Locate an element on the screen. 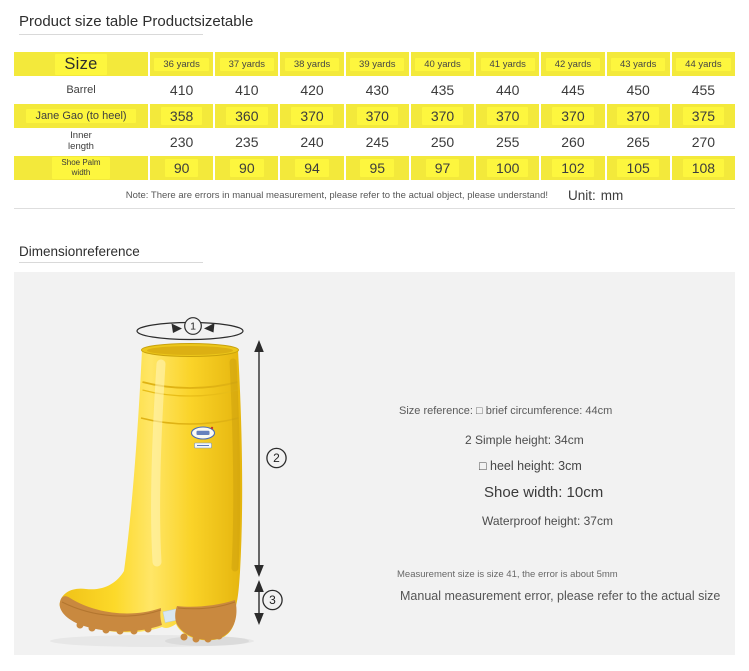  cell-r1-c1: 360 is located at coordinates (247, 116).